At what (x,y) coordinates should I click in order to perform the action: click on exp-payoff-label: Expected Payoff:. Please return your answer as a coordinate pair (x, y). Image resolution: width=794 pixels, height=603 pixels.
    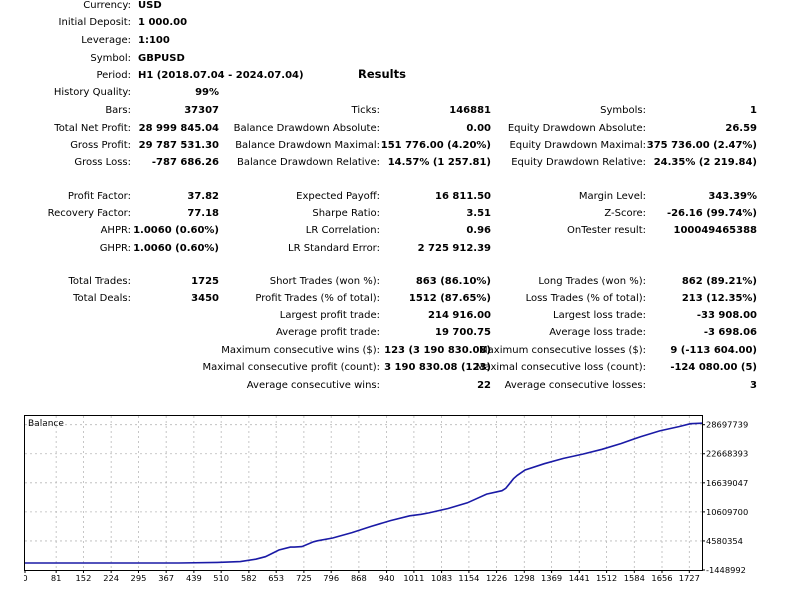
    Looking at the image, I should click on (338, 196).